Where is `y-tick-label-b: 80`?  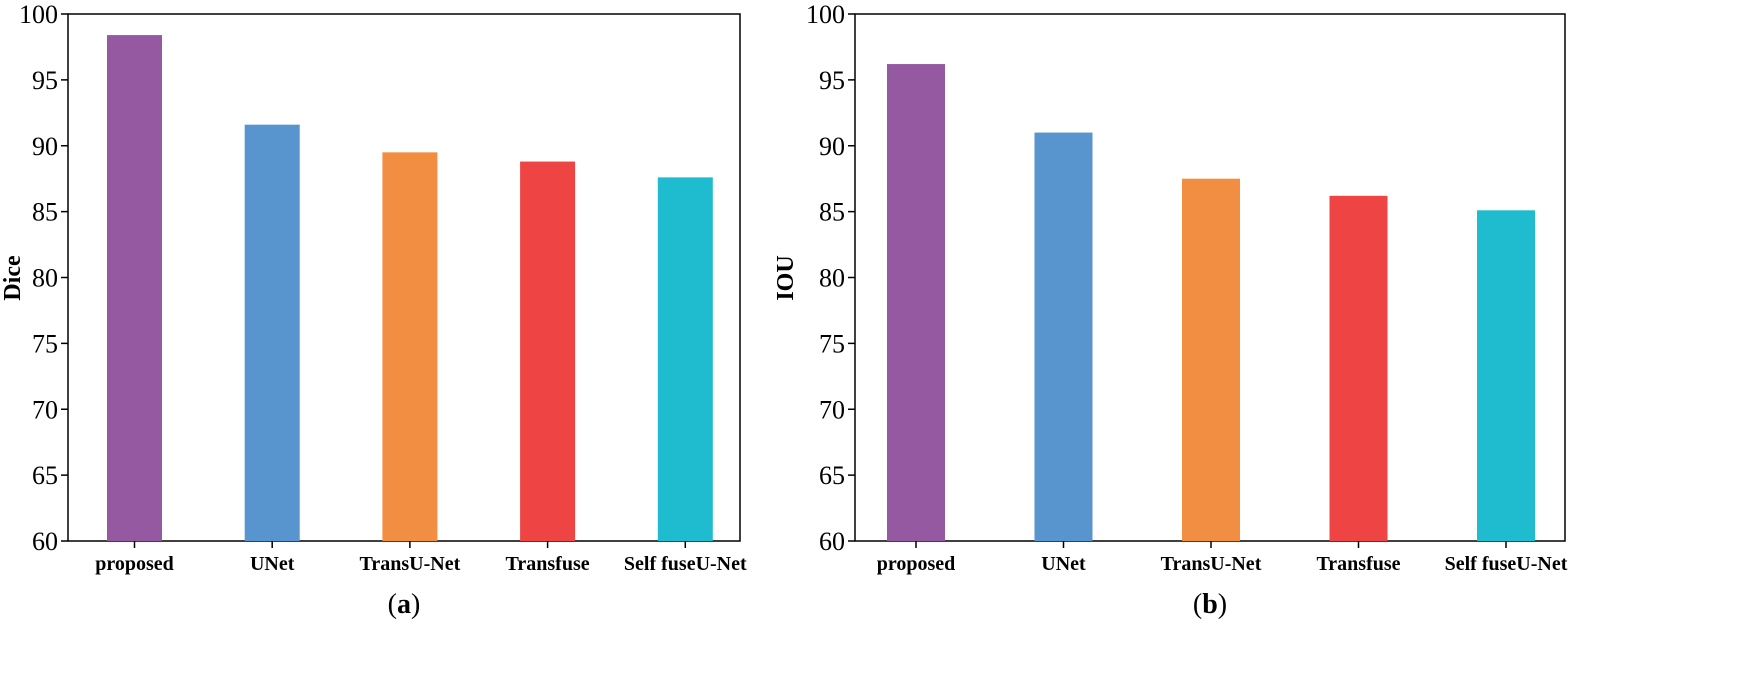 y-tick-label-b: 80 is located at coordinates (832, 278).